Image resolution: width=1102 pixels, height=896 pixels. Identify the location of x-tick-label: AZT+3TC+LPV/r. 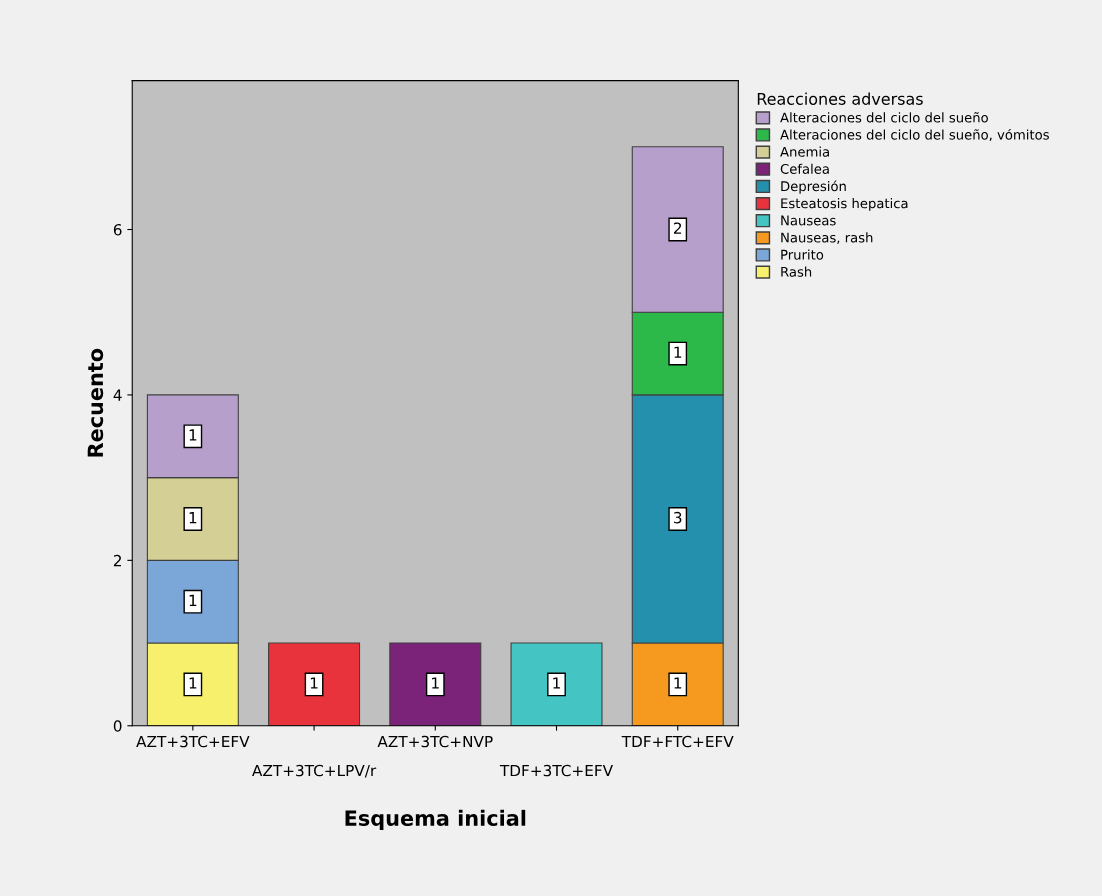
(314, 771).